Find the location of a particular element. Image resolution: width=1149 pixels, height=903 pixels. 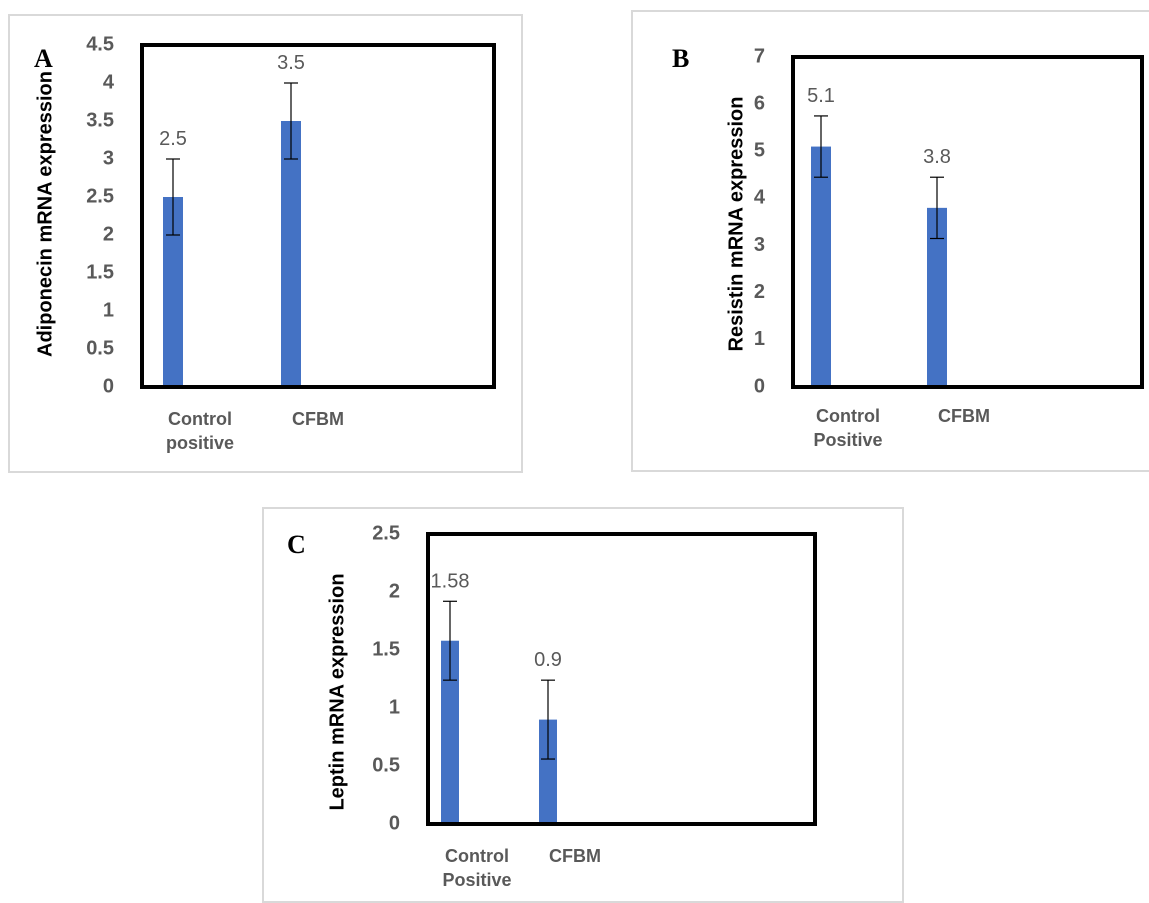

y-axis-title-a: Adiponecin mRNA expression is located at coordinates (45, 214).